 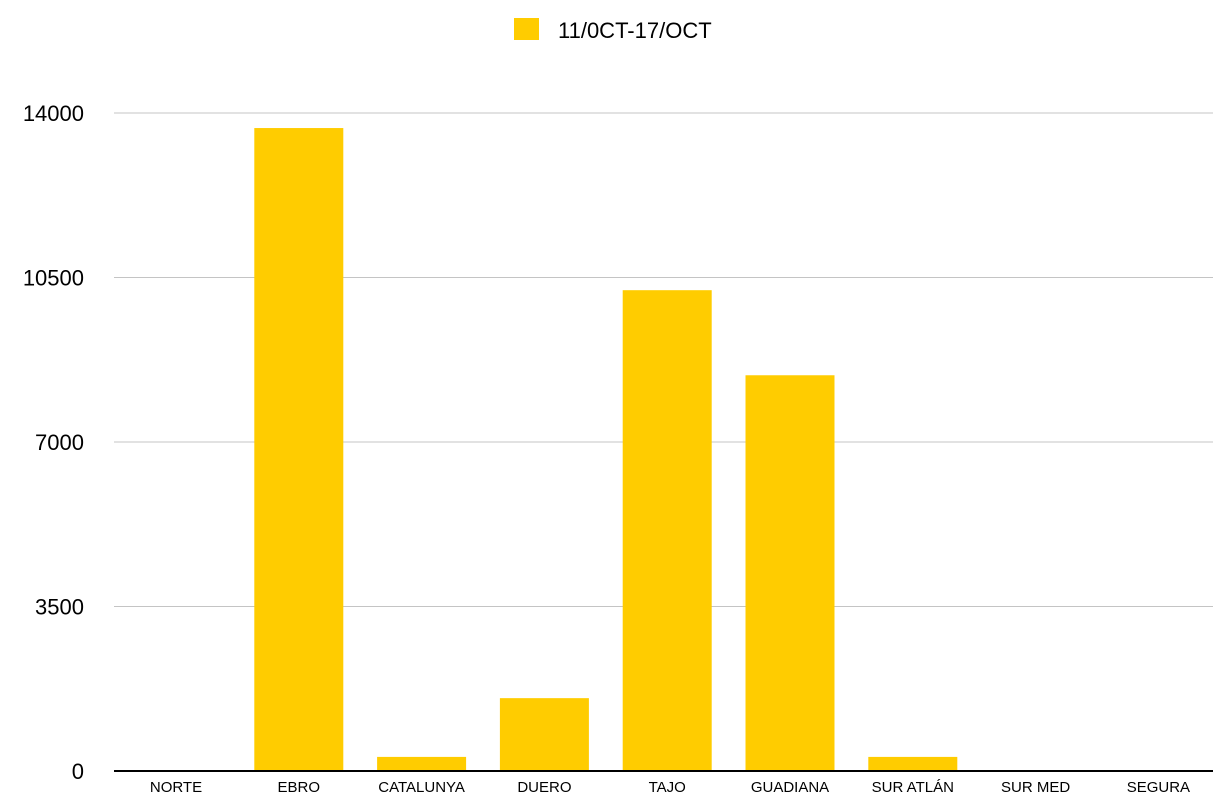 What do you see at coordinates (59, 442) in the screenshot?
I see `y-tick-label: 7000` at bounding box center [59, 442].